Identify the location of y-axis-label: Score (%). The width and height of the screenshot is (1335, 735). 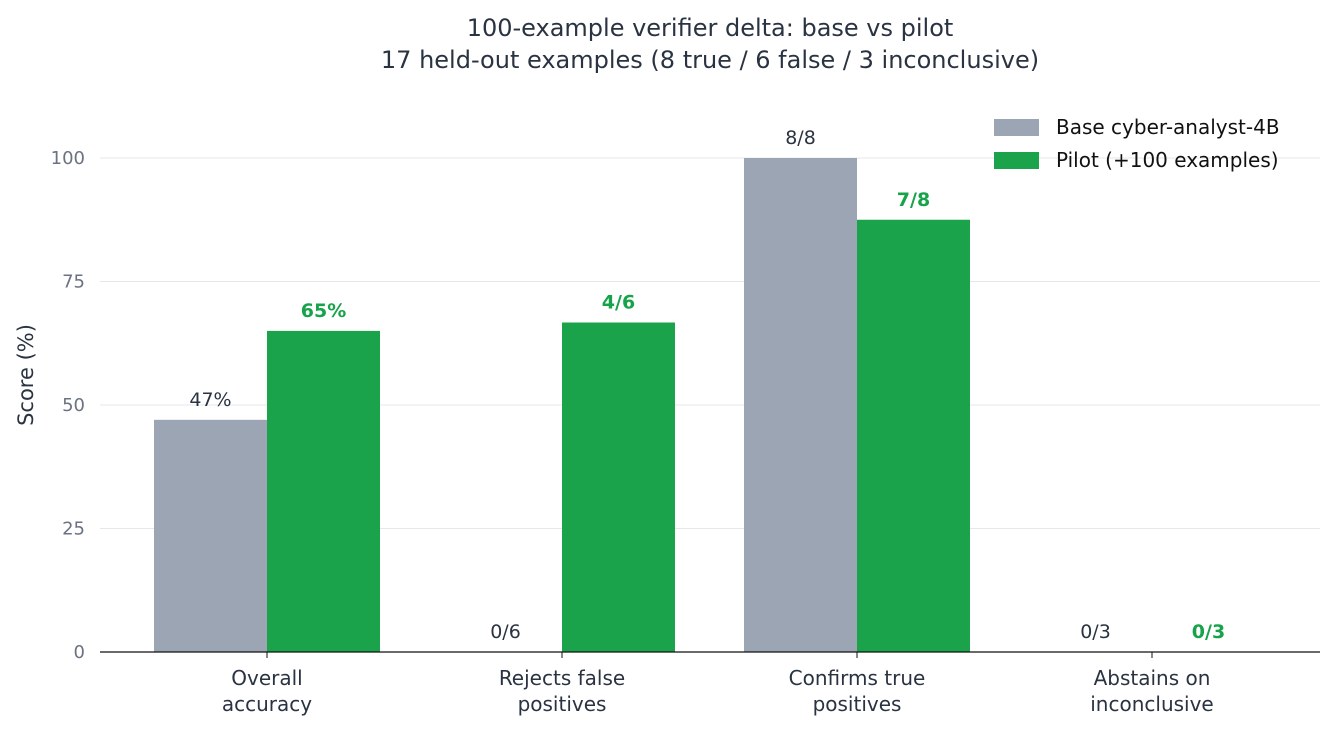
(26, 375).